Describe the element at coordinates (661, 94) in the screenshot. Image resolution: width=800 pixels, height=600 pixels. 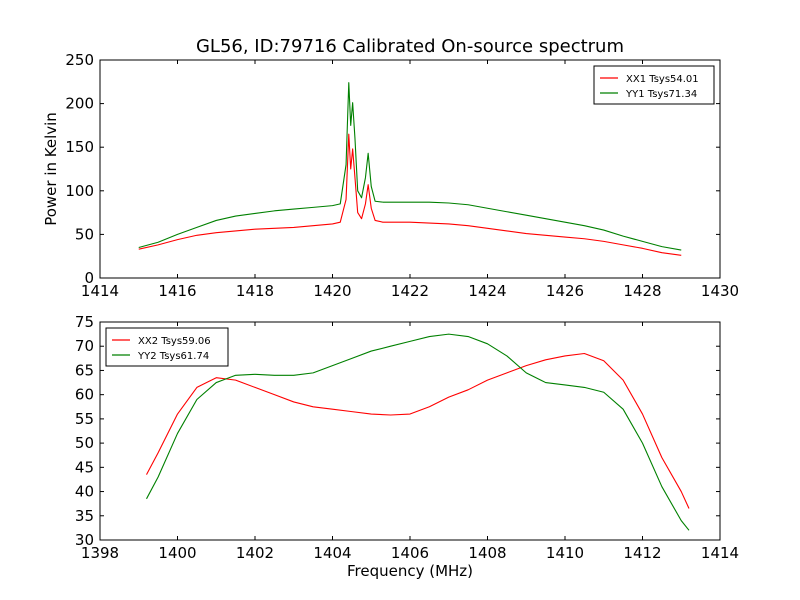
I see `top-legend-label-1: YY1 Tsys71.34` at that location.